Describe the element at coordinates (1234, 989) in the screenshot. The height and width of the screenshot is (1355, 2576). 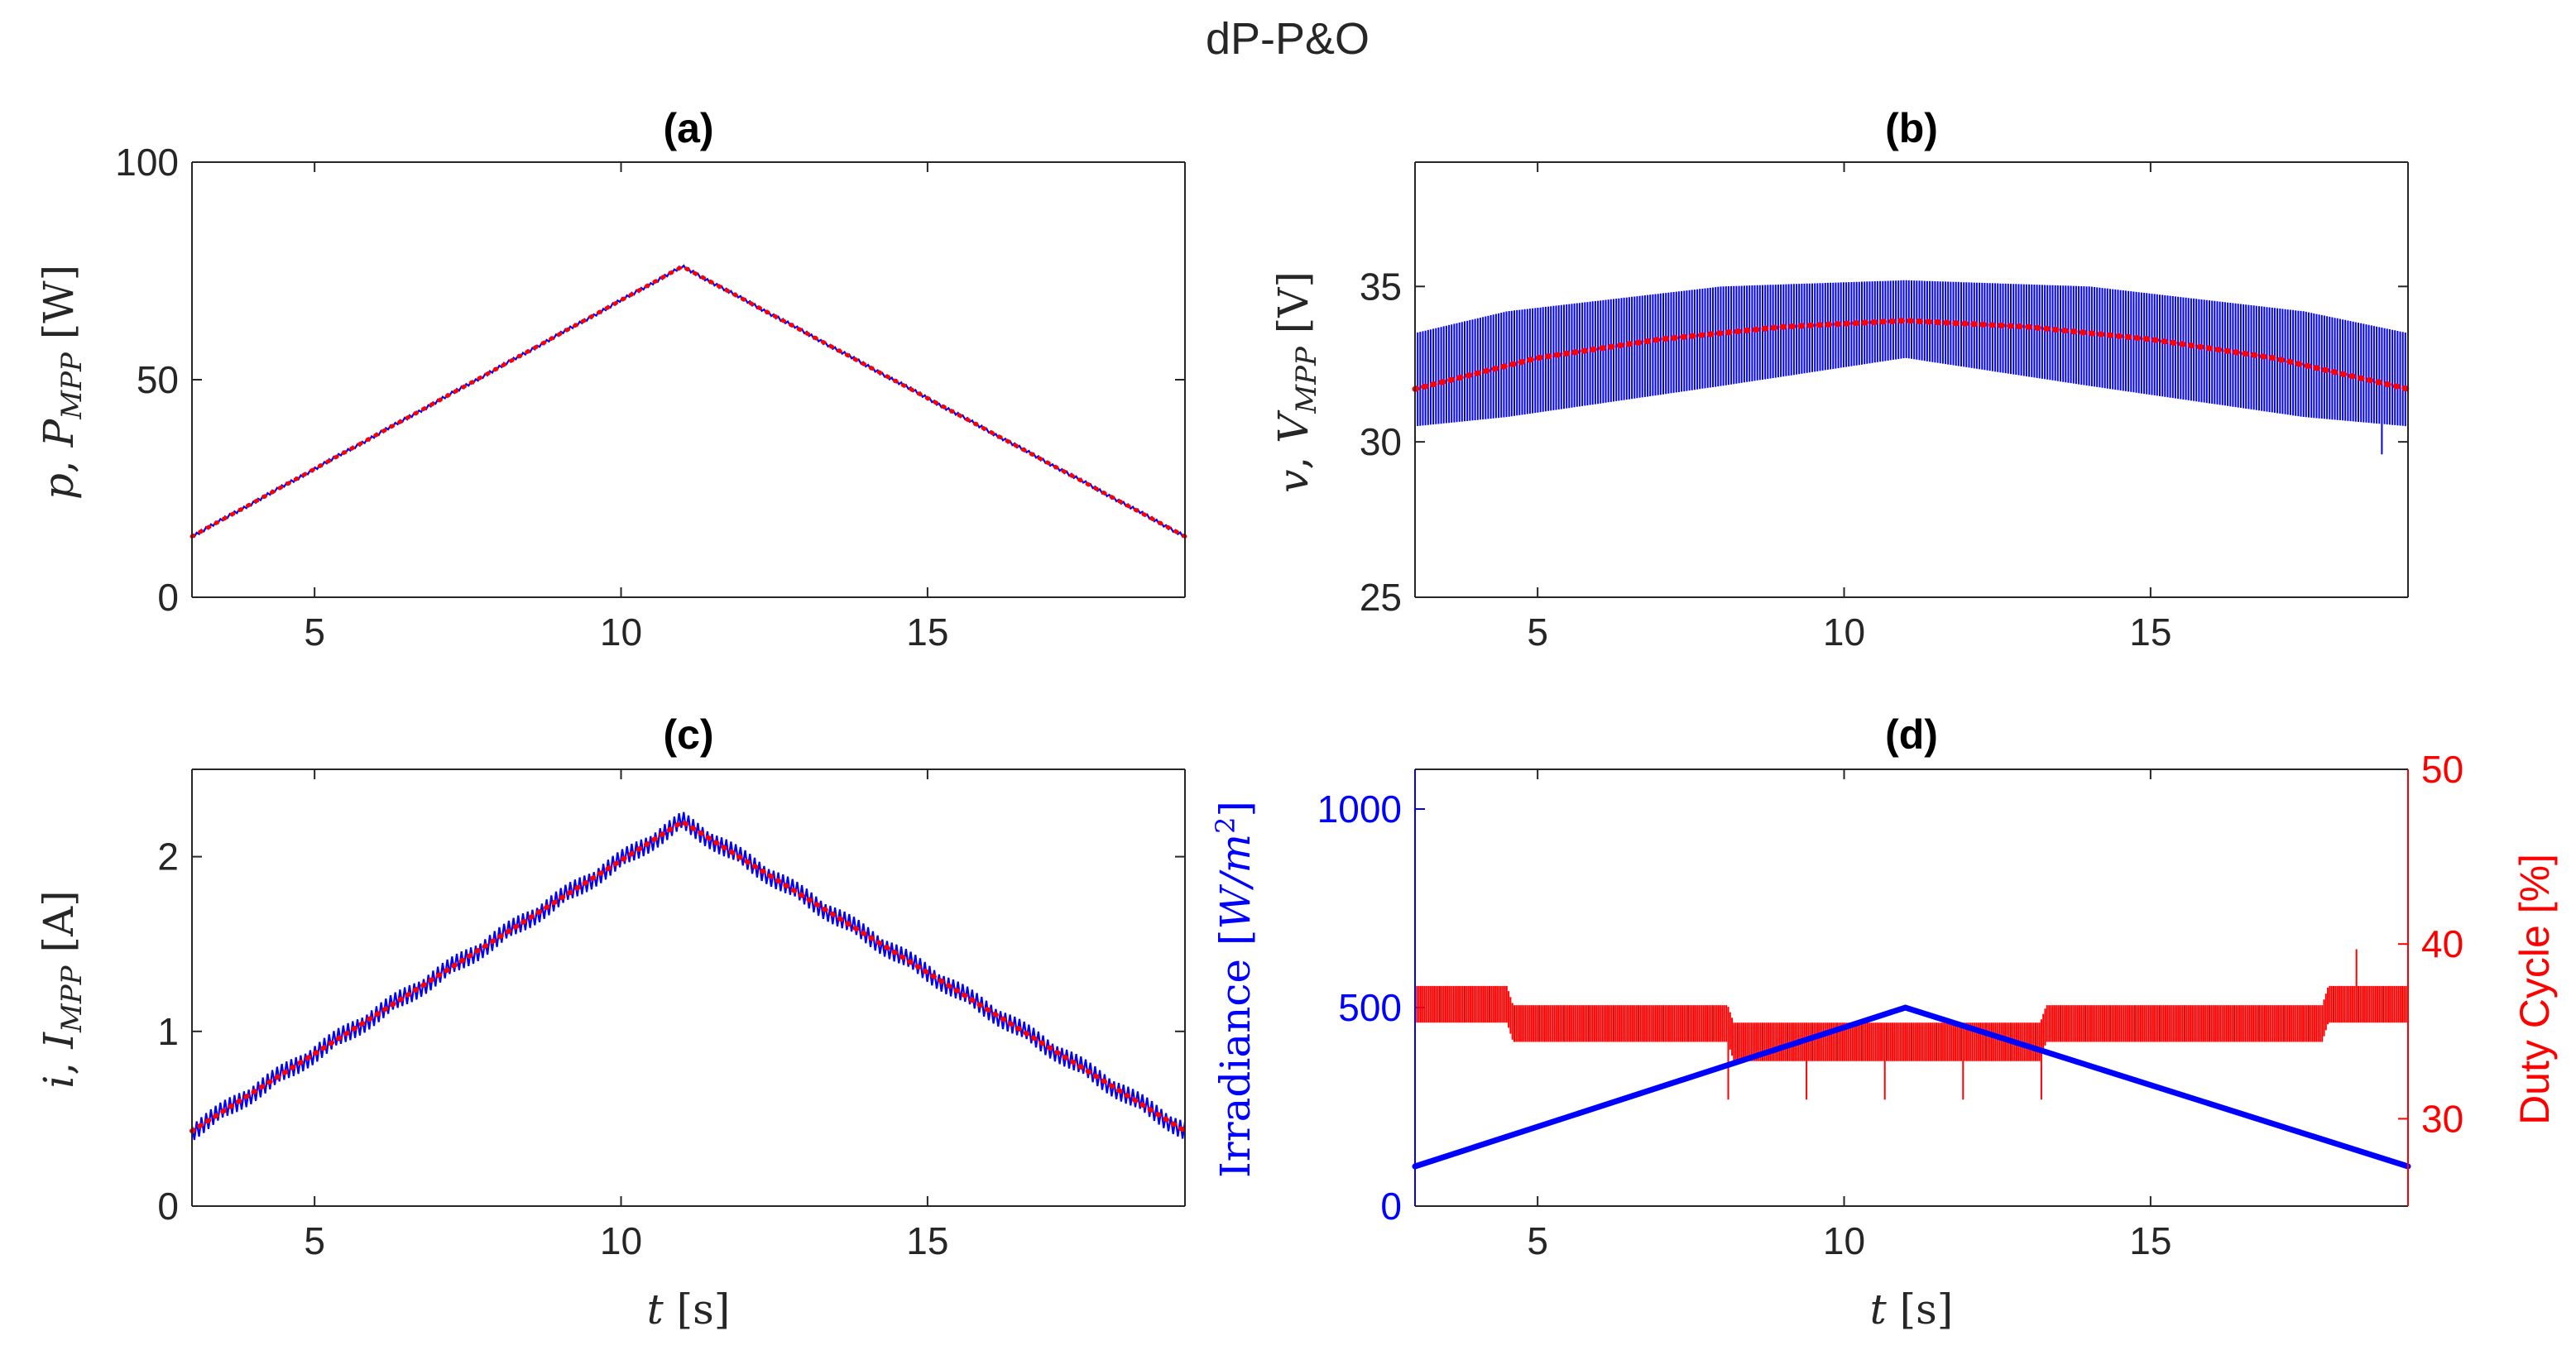
I see `panel-d-ylabel-left: Irradiance [W/m2]` at that location.